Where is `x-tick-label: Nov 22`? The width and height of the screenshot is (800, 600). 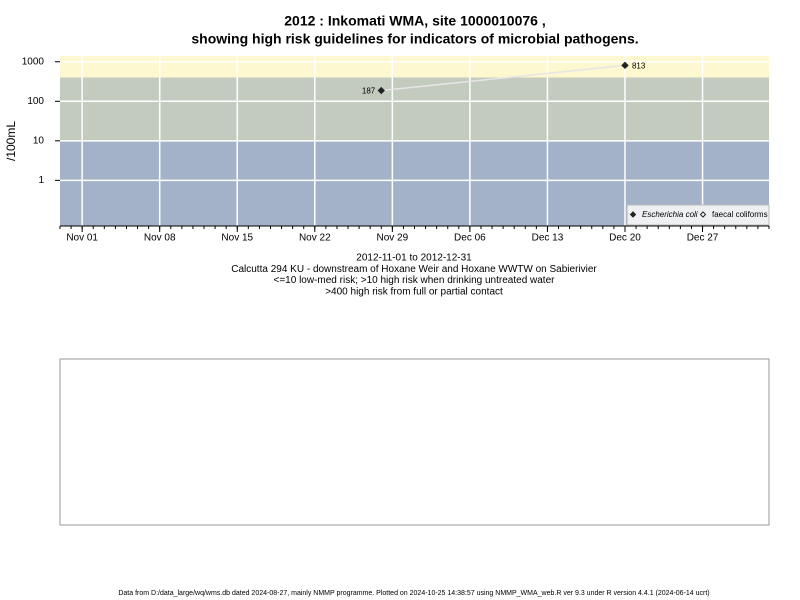 x-tick-label: Nov 22 is located at coordinates (315, 238).